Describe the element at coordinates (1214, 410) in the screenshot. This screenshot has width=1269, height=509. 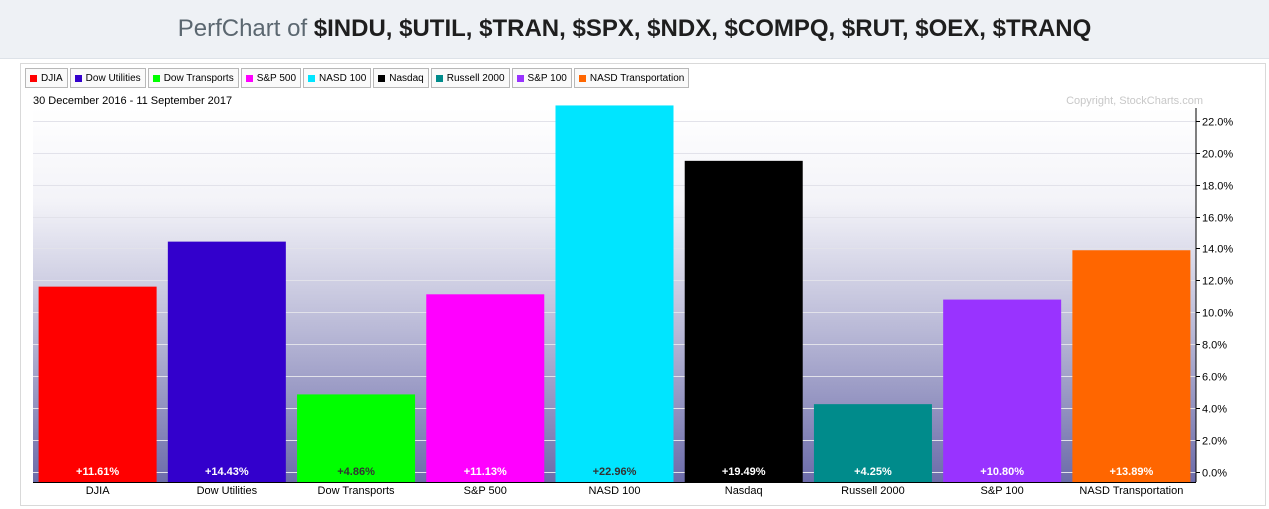
I see `y-tick-label: 4.0%` at that location.